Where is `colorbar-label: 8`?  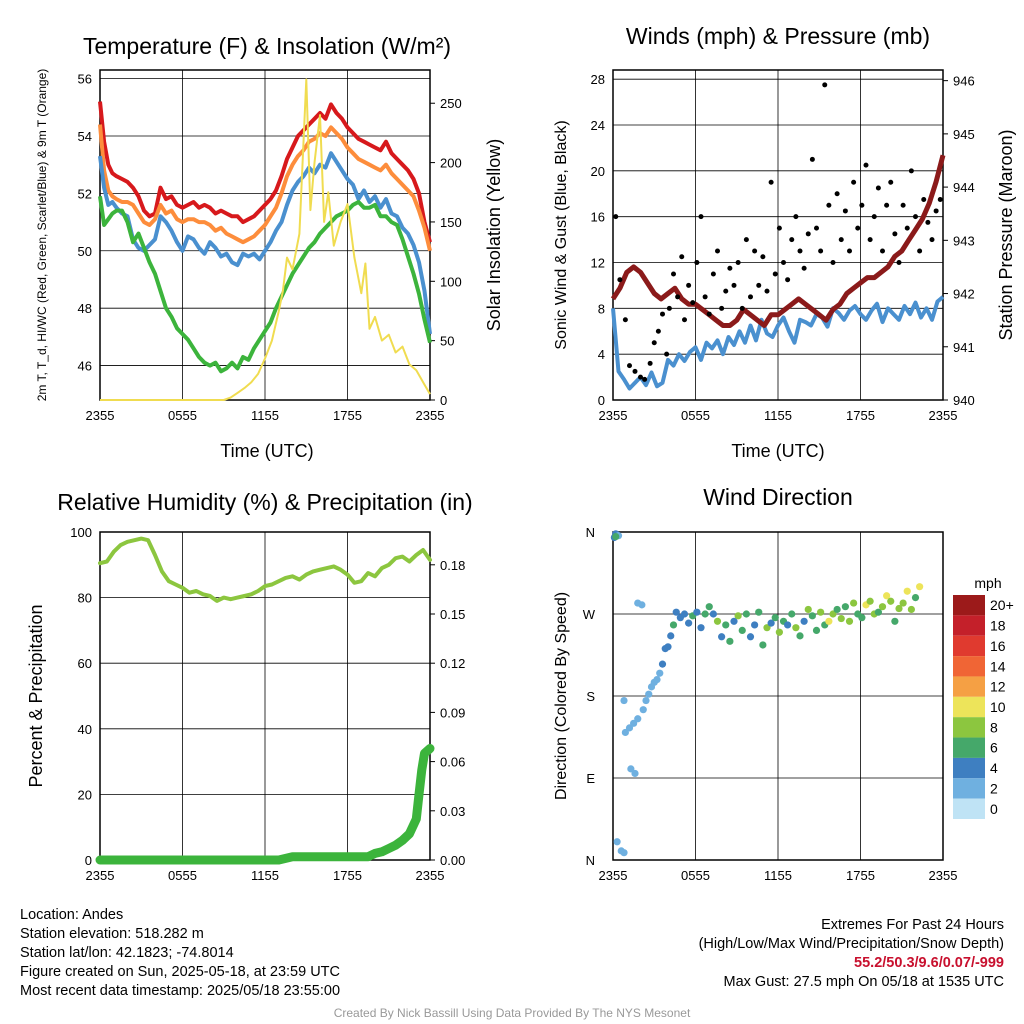
colorbar-label: 8 is located at coordinates (994, 727).